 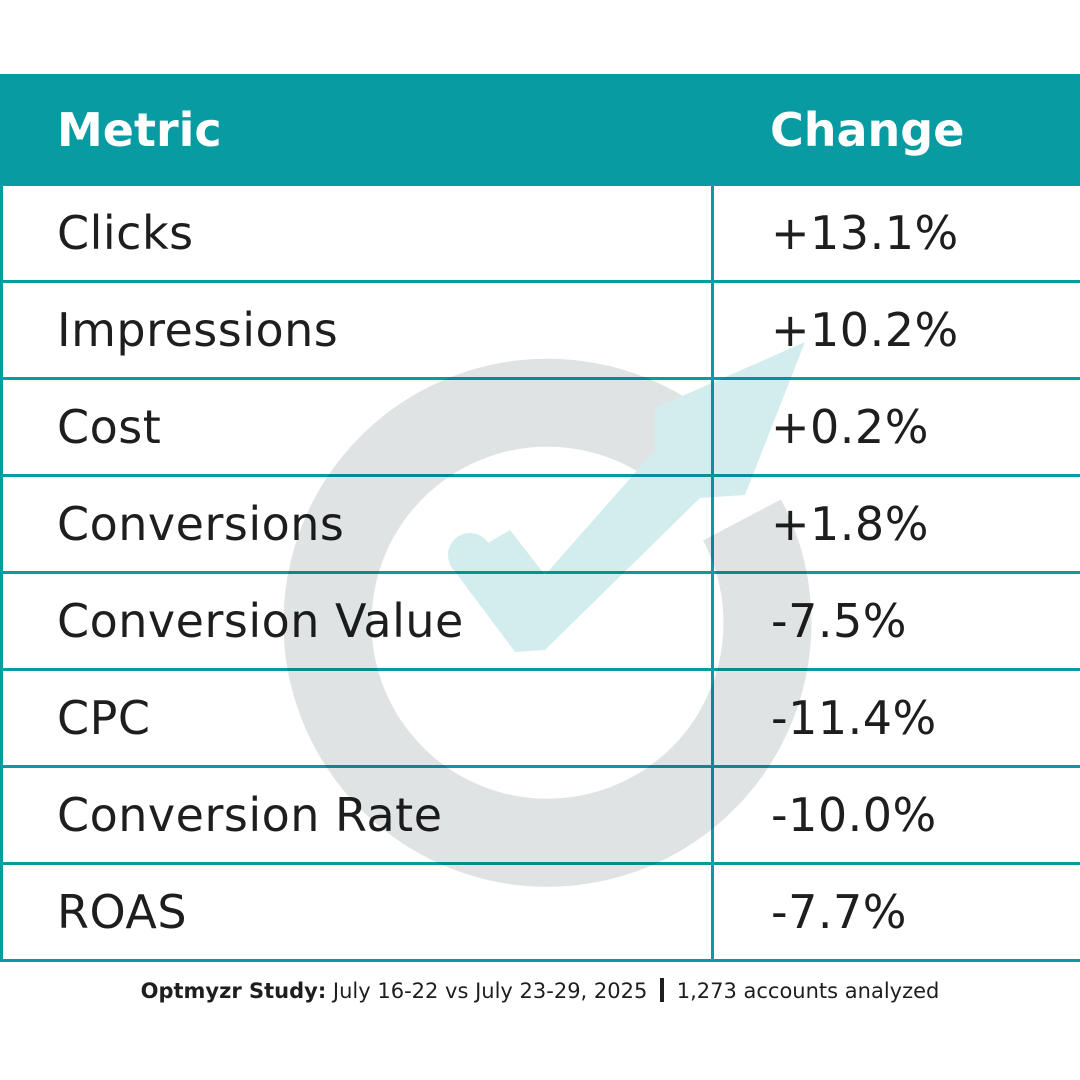 I want to click on table-row: Impressions +10.2%, so click(x=540, y=330).